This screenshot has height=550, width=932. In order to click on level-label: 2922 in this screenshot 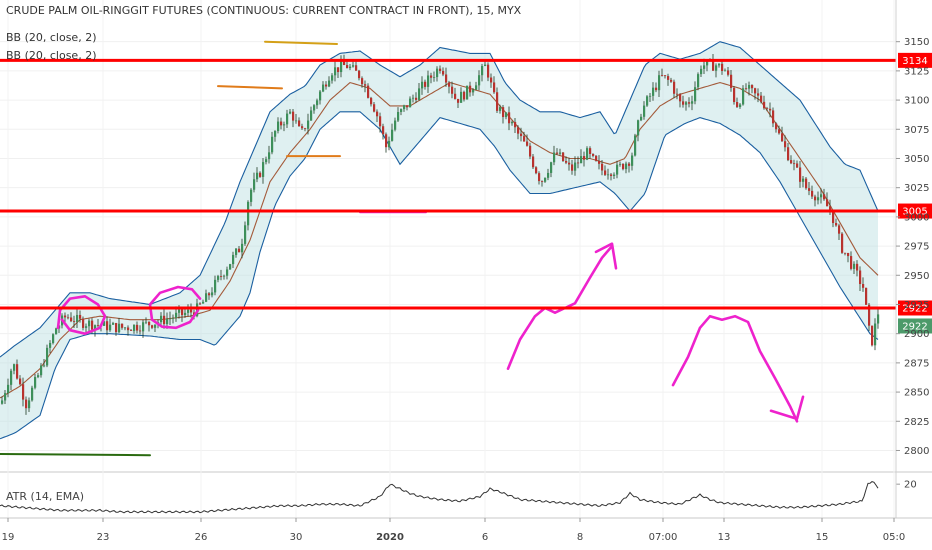, I will do `click(914, 308)`.